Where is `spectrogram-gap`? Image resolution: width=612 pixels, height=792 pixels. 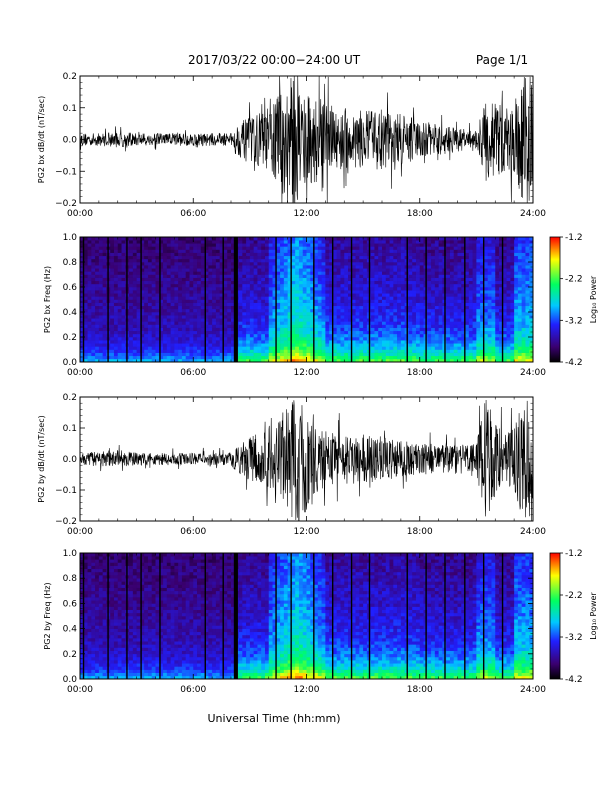 spectrogram-gap is located at coordinates (127, 299).